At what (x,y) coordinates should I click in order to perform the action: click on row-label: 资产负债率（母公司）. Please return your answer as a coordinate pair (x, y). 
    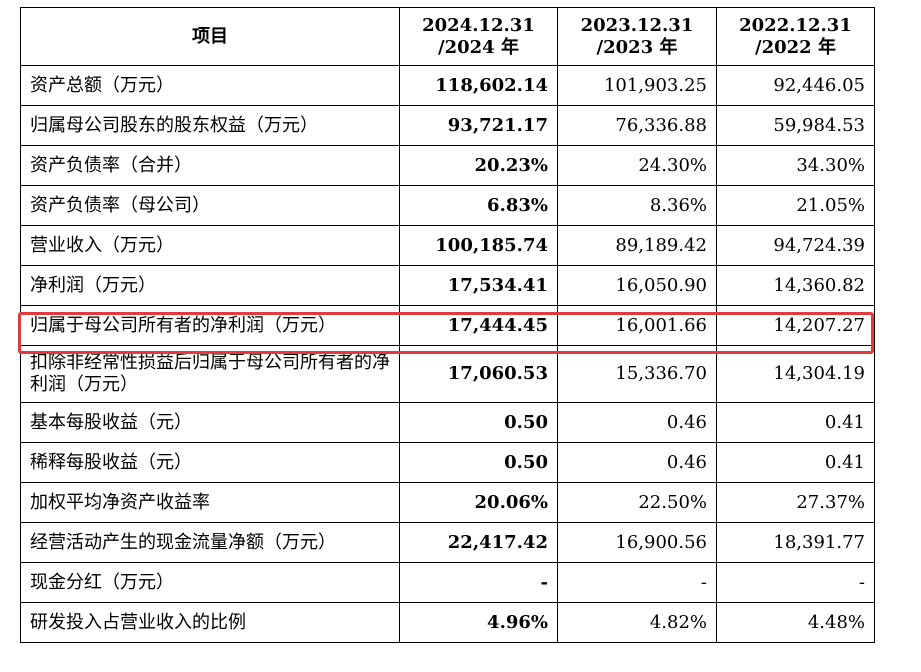
    Looking at the image, I should click on (210, 205).